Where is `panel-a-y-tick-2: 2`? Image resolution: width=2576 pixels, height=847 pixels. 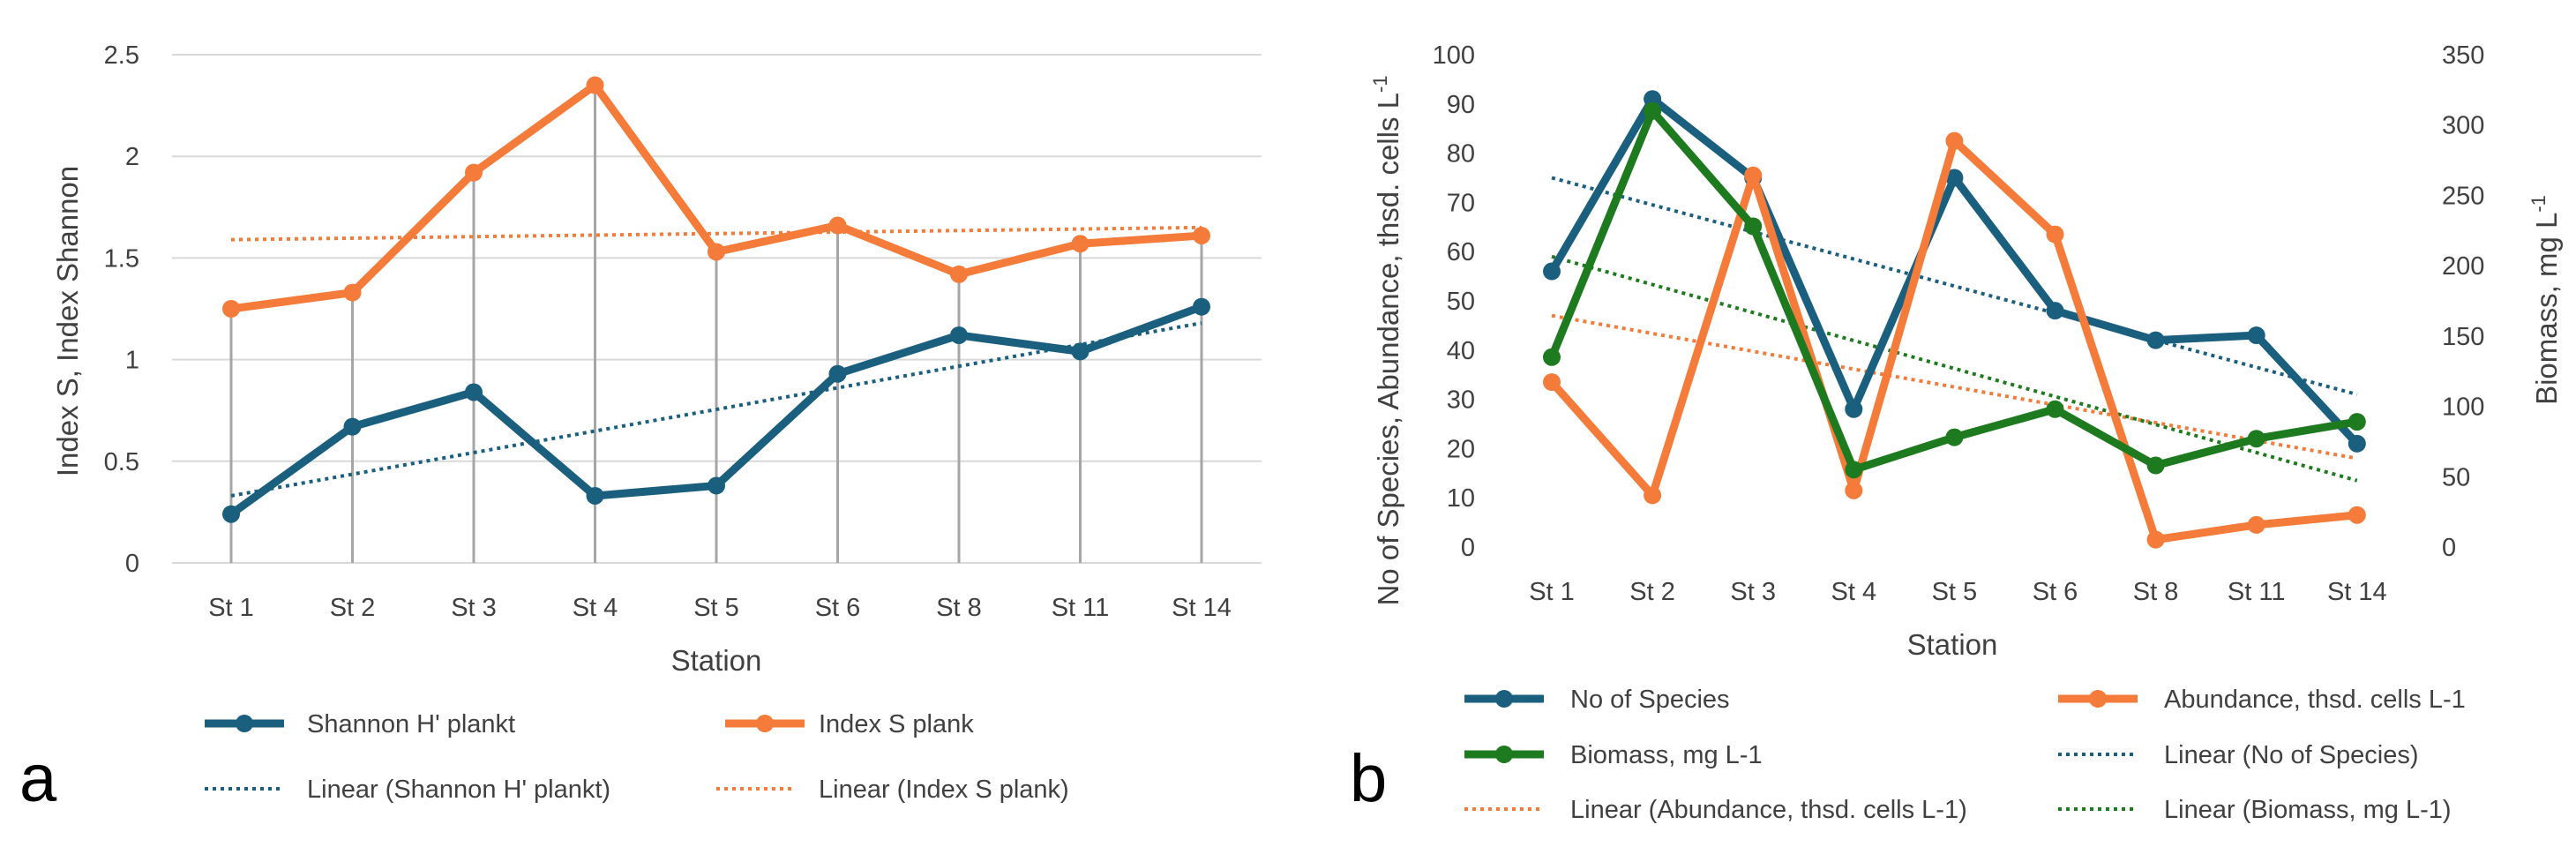
panel-a-y-tick-2: 2 is located at coordinates (132, 157).